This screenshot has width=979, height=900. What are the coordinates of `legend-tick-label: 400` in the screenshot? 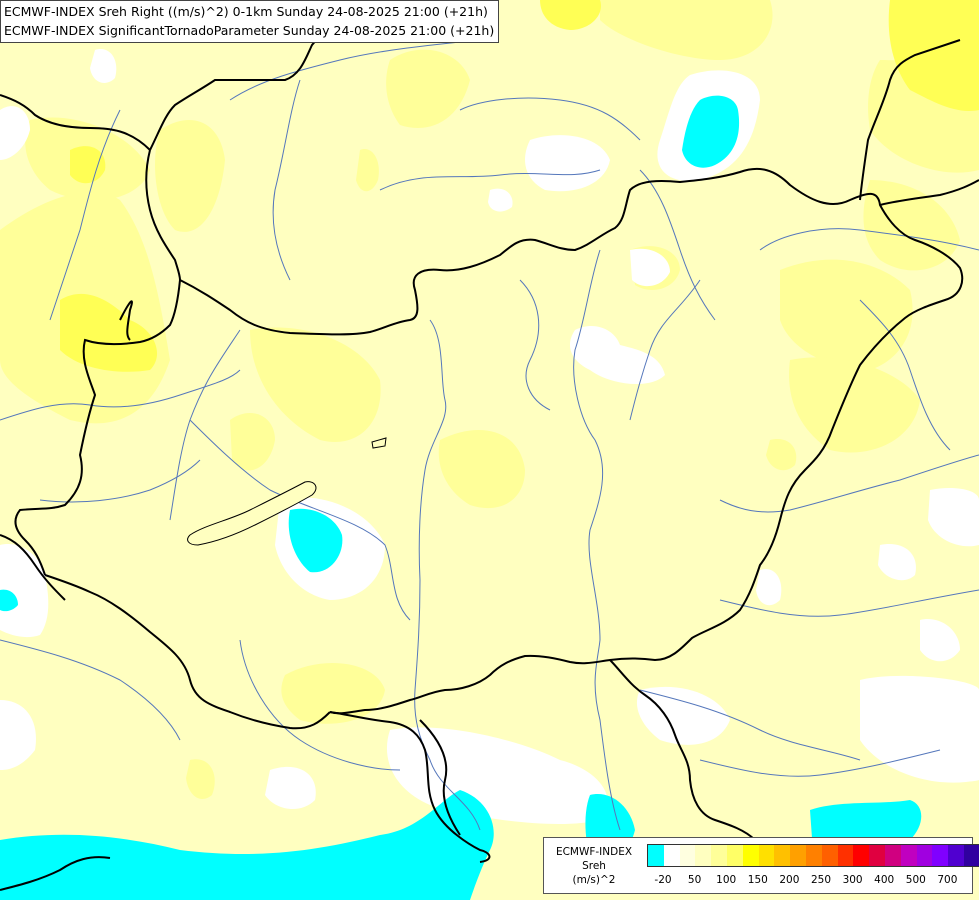 It's located at (884, 880).